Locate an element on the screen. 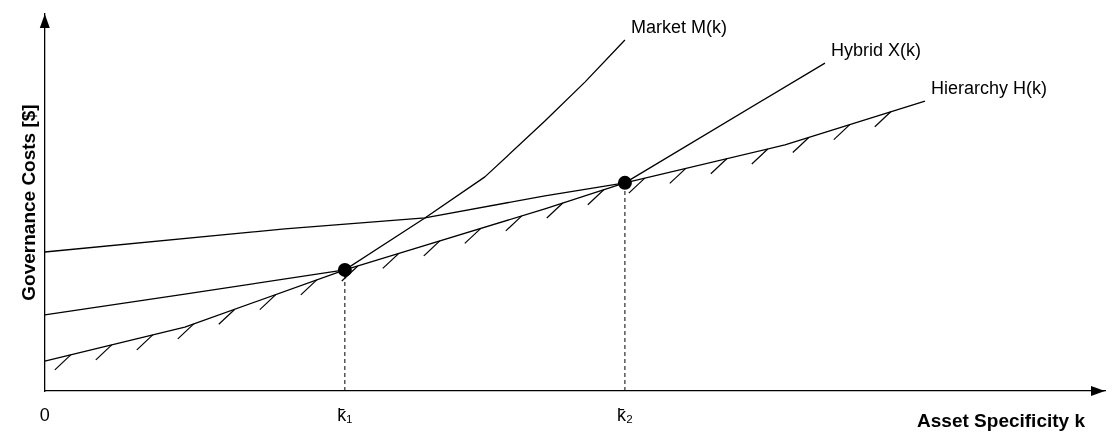 The height and width of the screenshot is (436, 1119). x-tick-label: k̄₁ is located at coordinates (345, 414).